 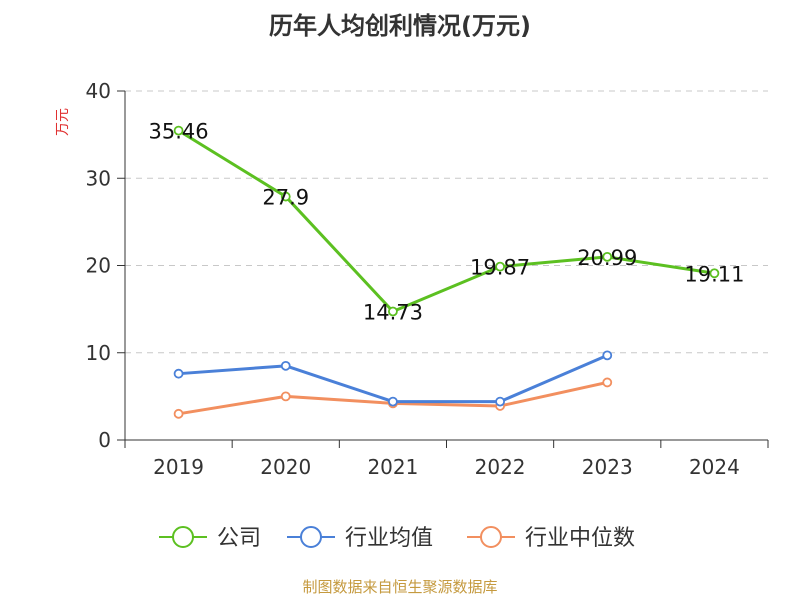 What do you see at coordinates (607, 467) in the screenshot?
I see `x-tick-label: 2023` at bounding box center [607, 467].